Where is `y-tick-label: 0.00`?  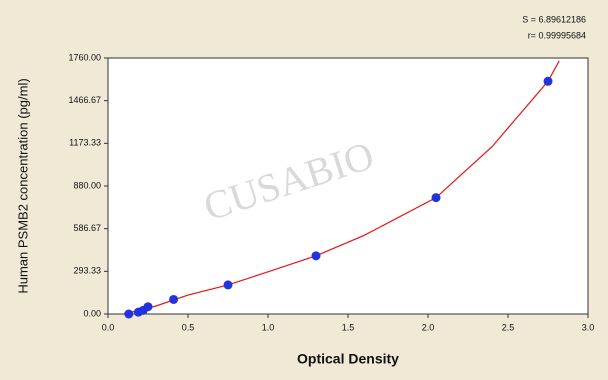
y-tick-label: 0.00 is located at coordinates (92, 313).